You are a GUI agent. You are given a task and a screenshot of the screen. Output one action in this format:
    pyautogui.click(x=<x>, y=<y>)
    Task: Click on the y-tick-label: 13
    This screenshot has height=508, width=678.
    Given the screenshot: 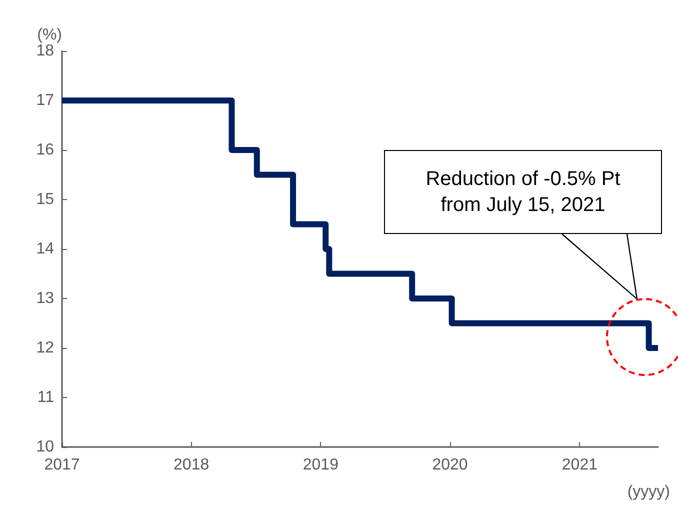 What is the action you would take?
    pyautogui.click(x=45, y=298)
    